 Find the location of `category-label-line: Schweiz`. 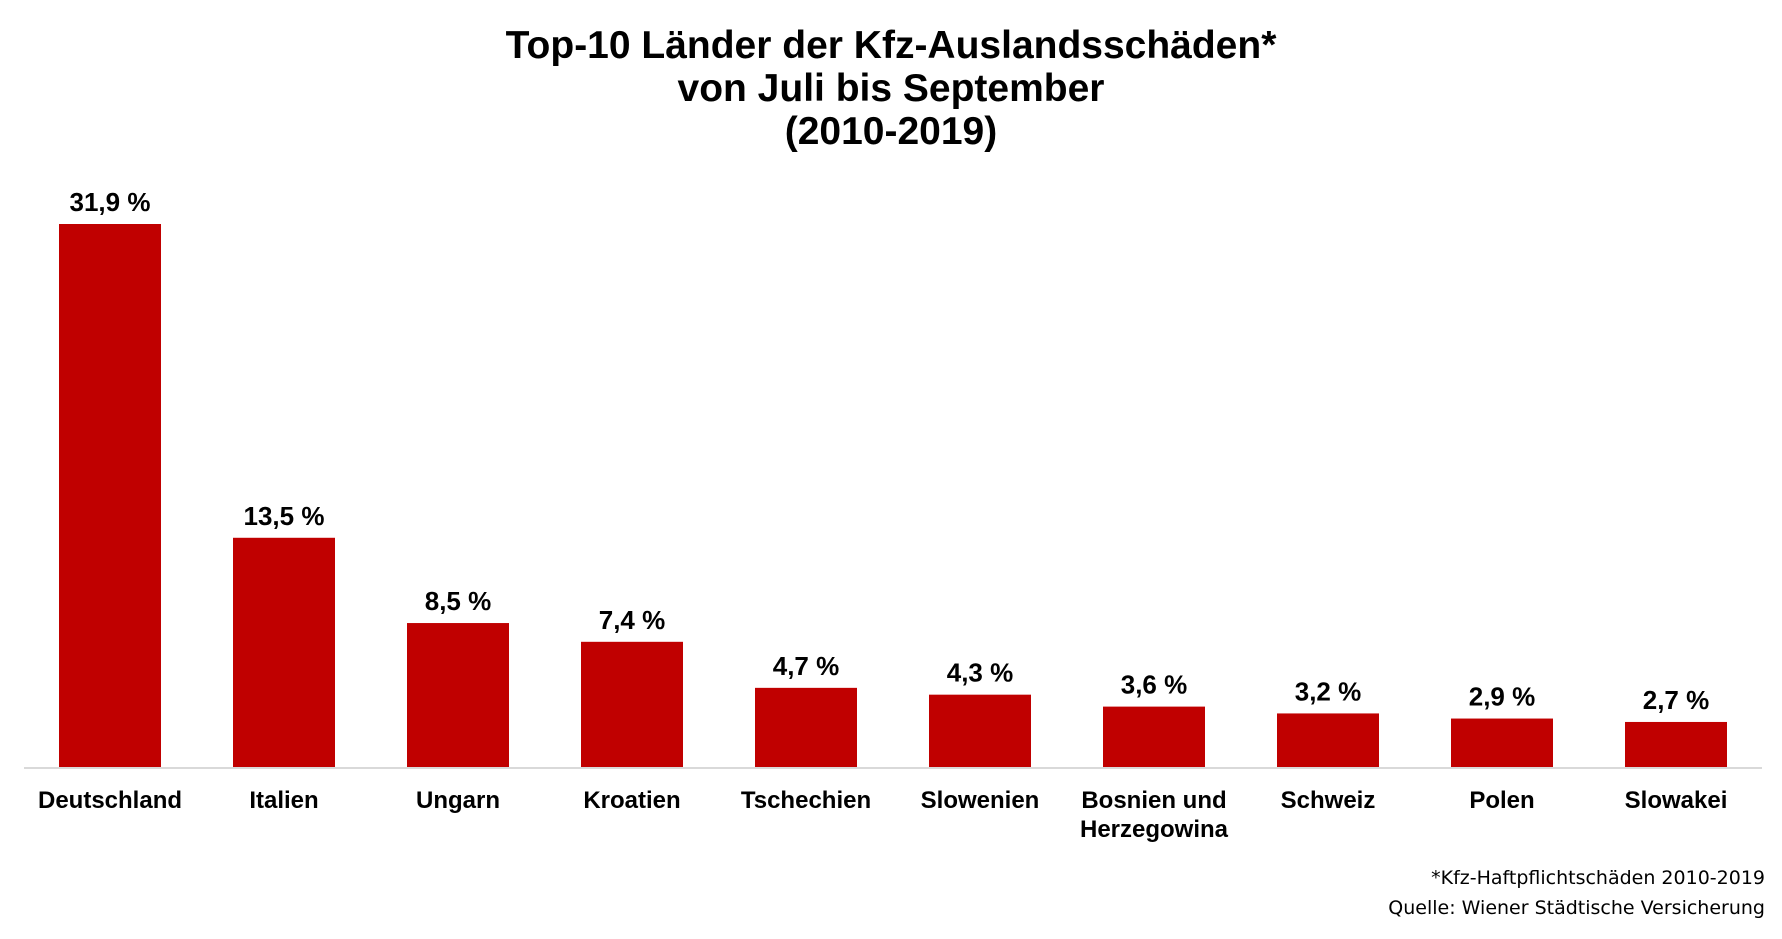

category-label-line: Schweiz is located at coordinates (1328, 800).